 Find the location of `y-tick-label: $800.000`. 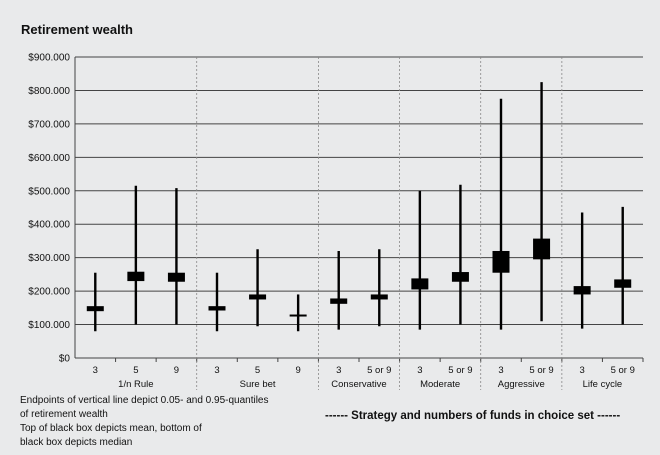

y-tick-label: $800.000 is located at coordinates (49, 91).